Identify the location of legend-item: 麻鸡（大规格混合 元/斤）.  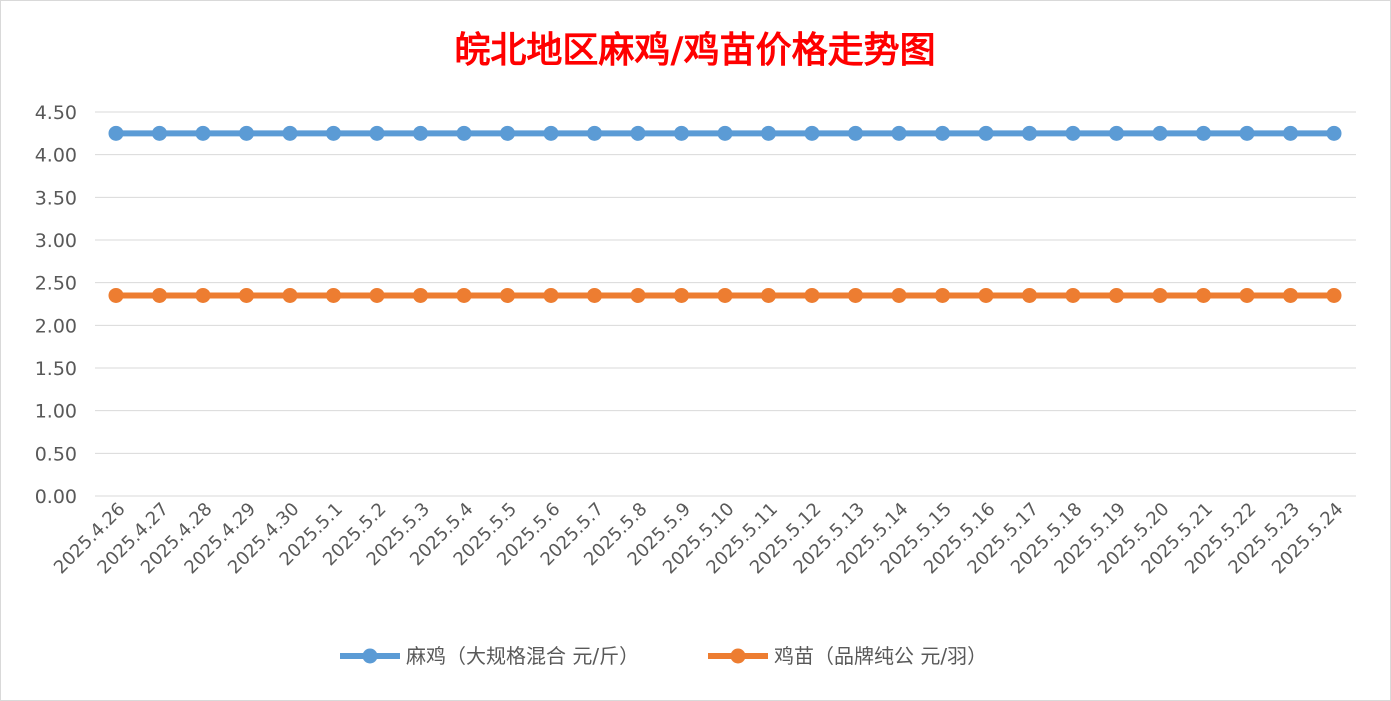
(489, 656).